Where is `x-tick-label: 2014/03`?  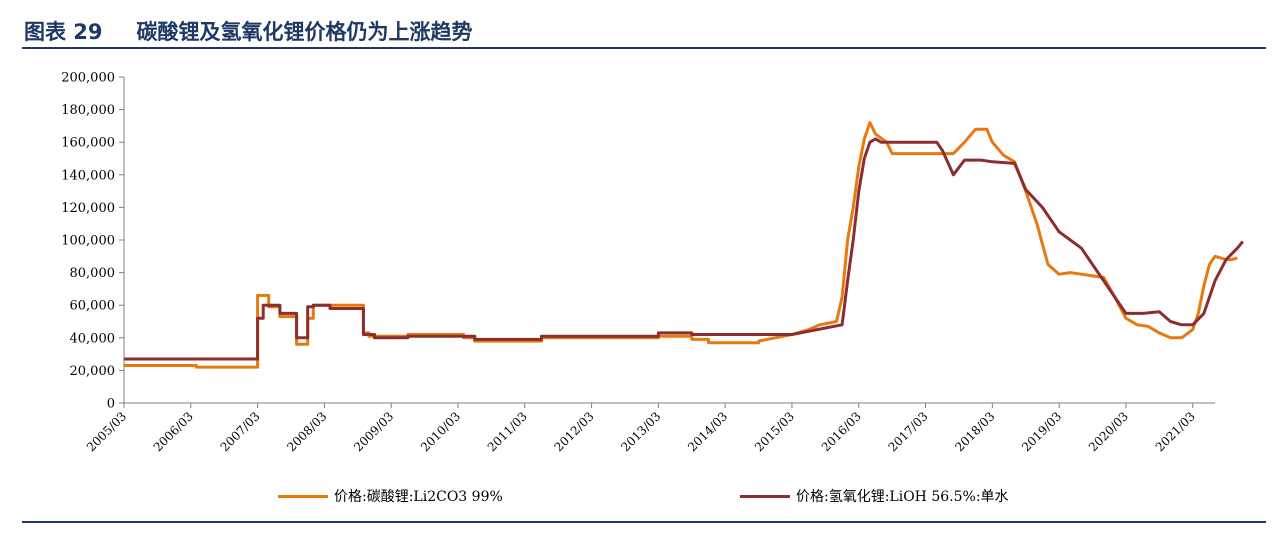 x-tick-label: 2014/03 is located at coordinates (707, 431).